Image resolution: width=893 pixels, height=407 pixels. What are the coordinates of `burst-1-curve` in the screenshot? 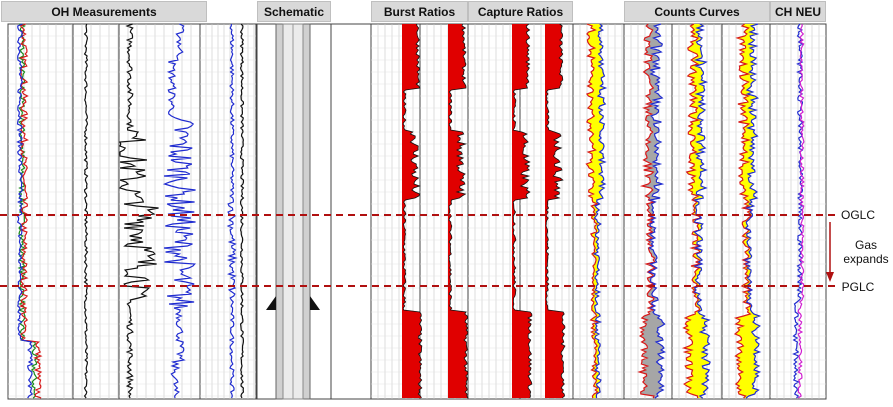 It's located at (412, 211).